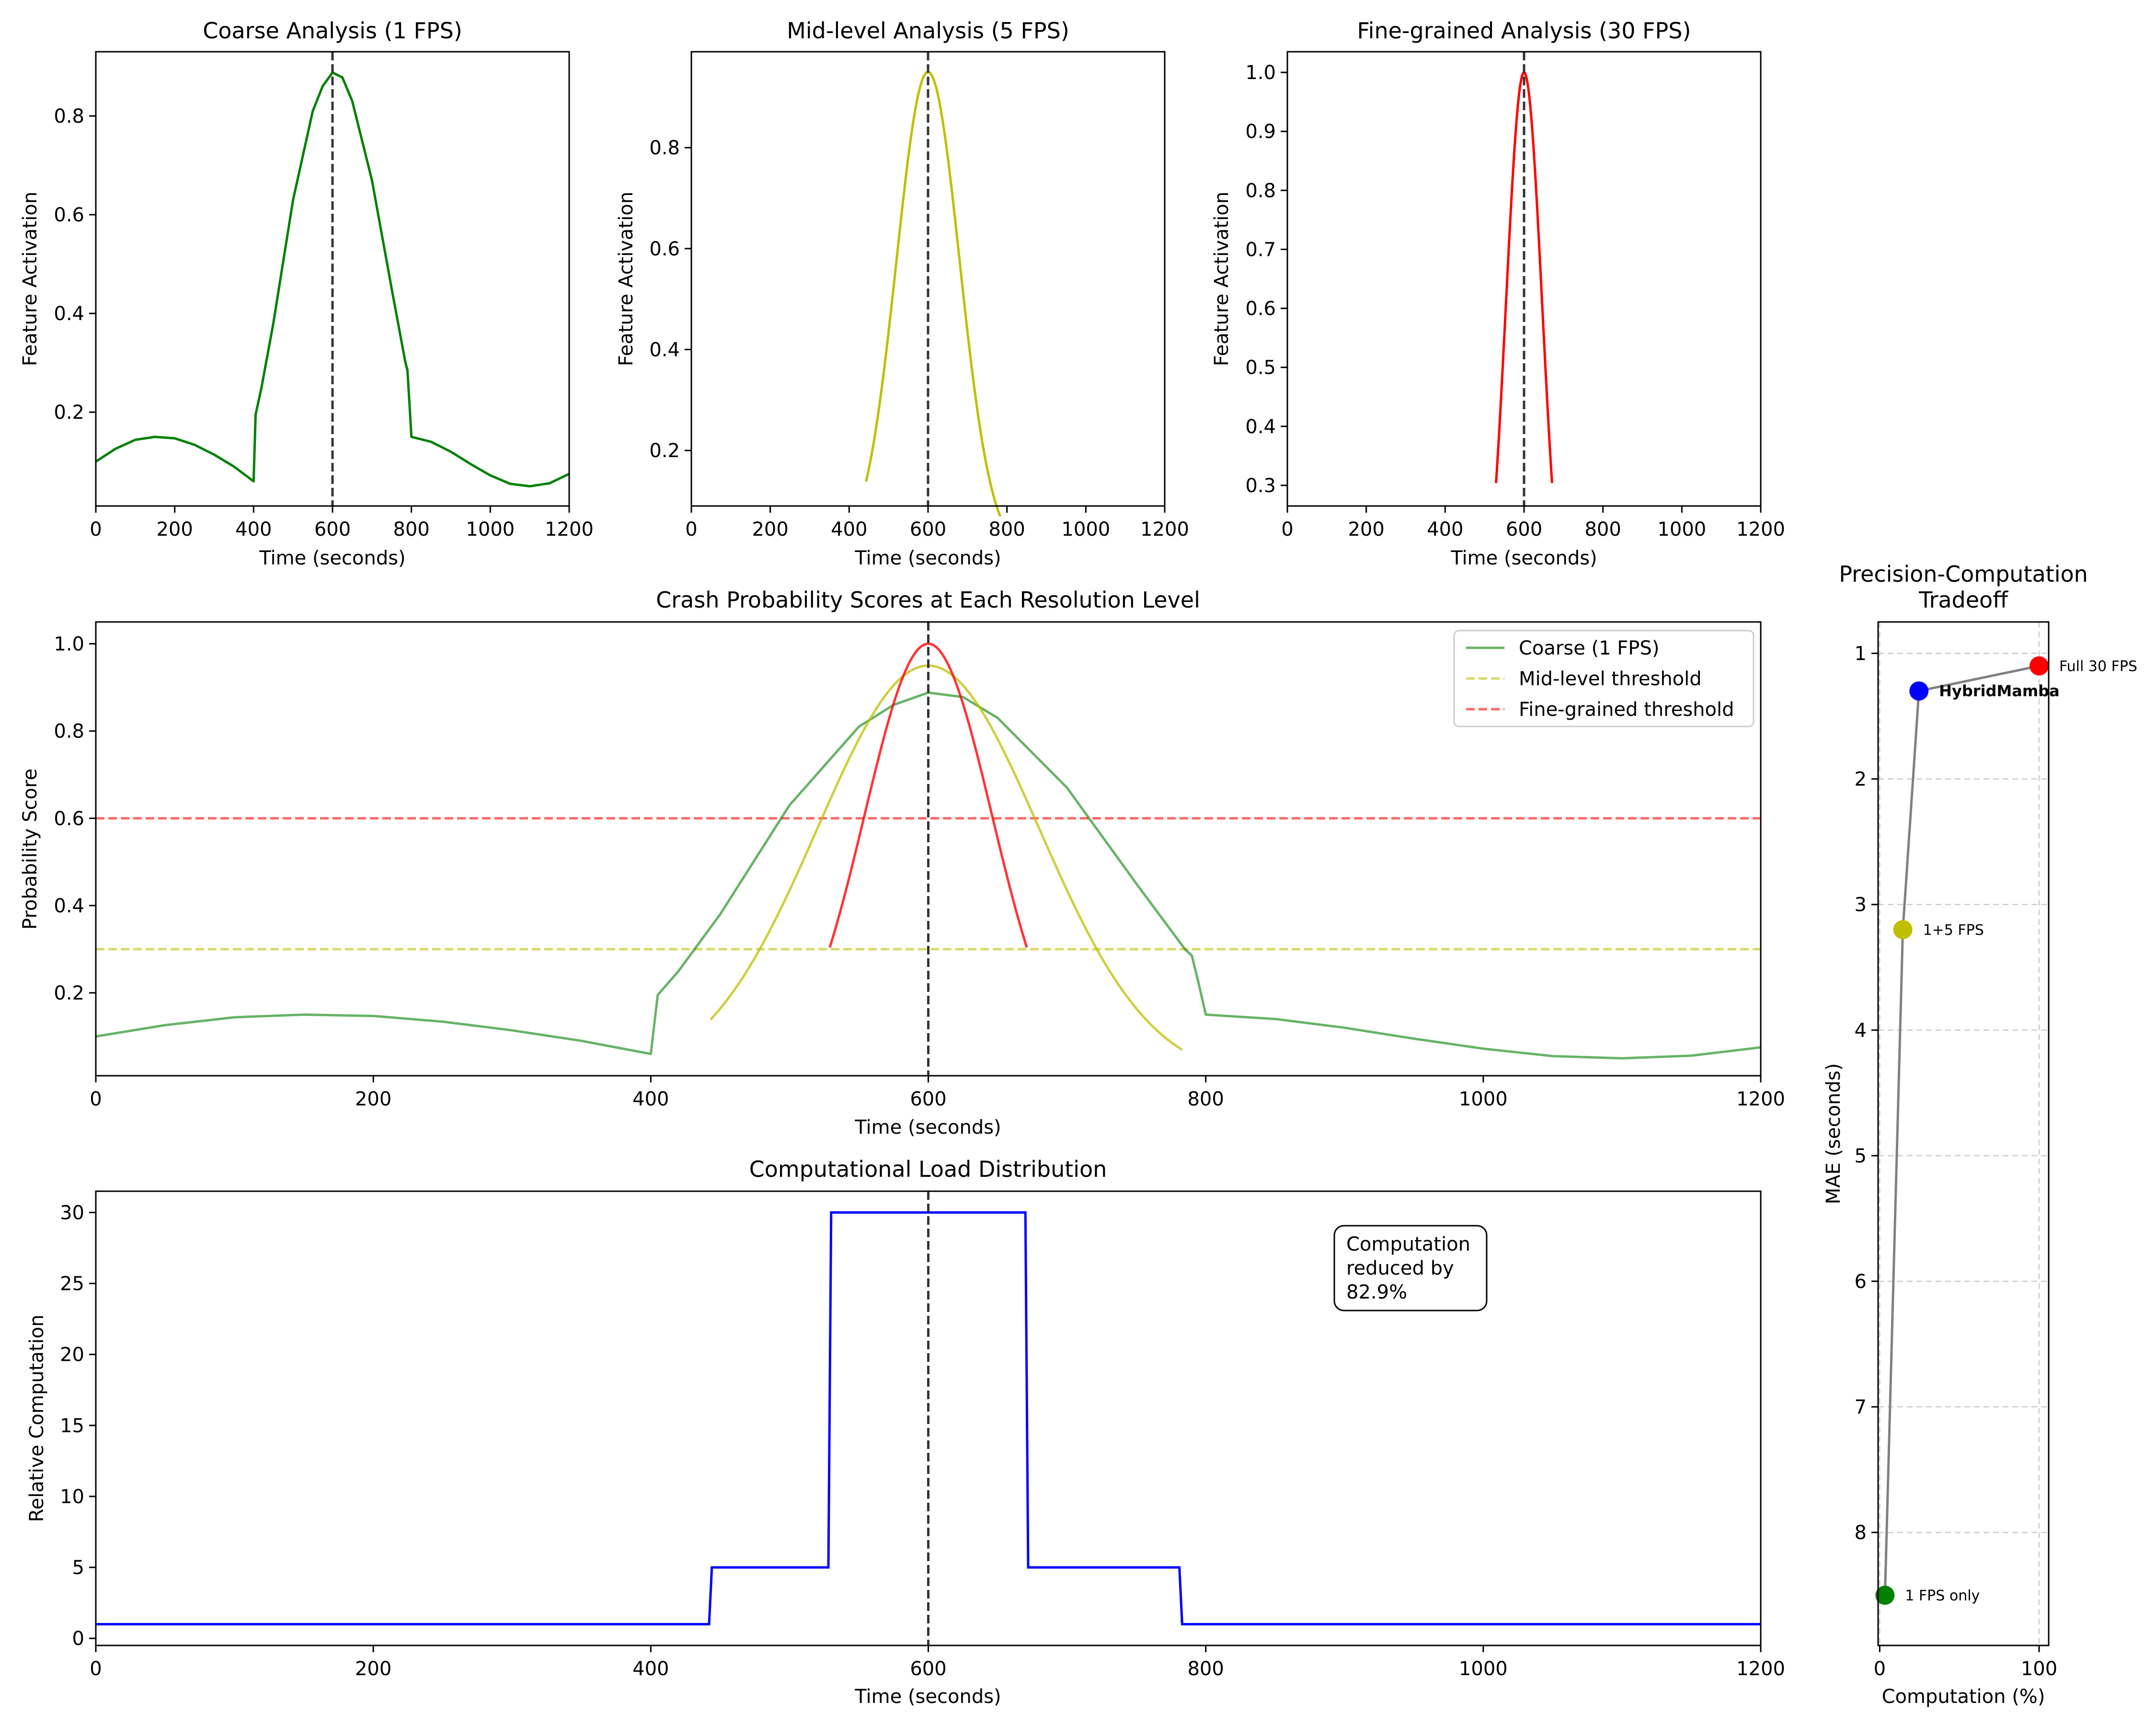 The height and width of the screenshot is (1725, 2156). Describe the element at coordinates (69, 116) in the screenshot. I see `coarse-ytick-label: 0.8` at that location.